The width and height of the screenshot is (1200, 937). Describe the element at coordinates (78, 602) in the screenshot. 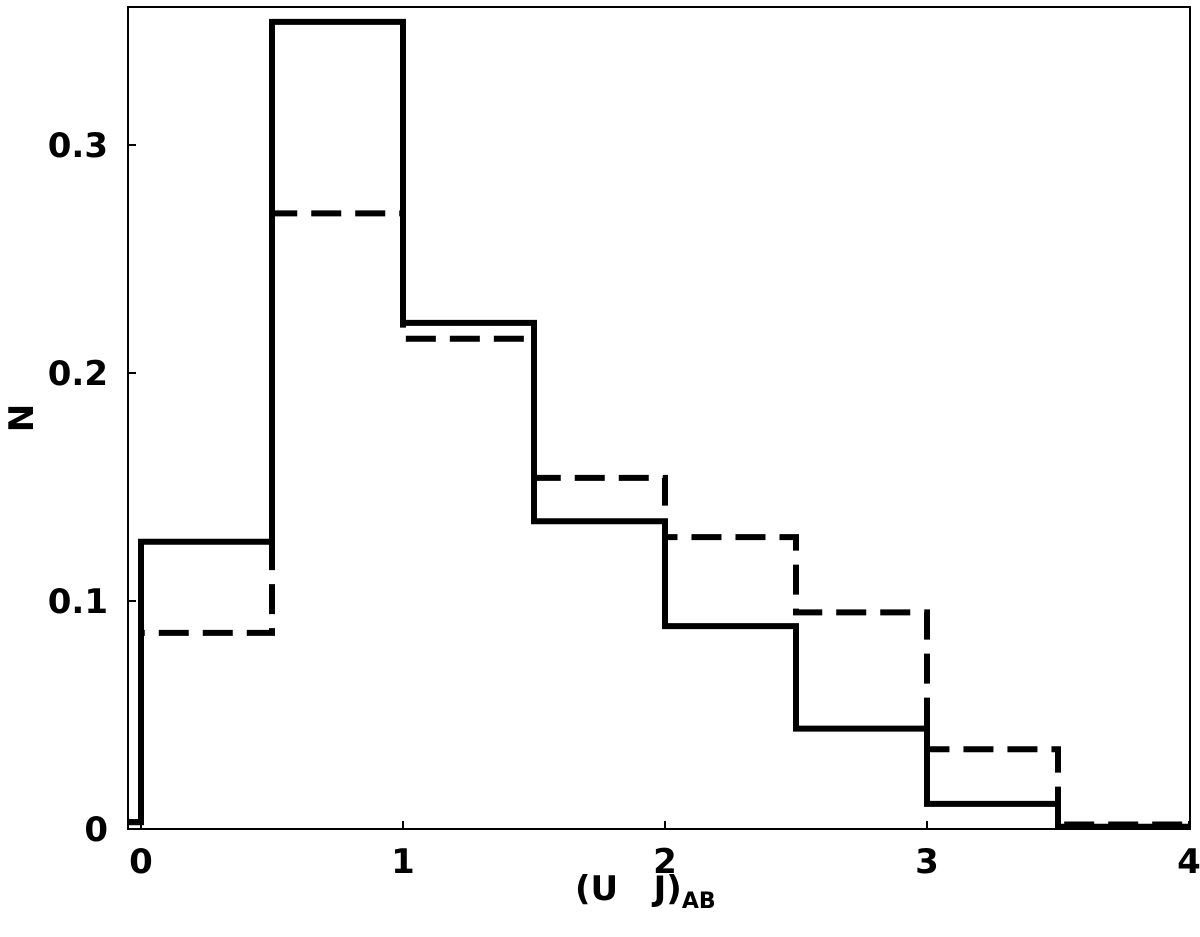

I see `y-tick-label: 0.1` at that location.